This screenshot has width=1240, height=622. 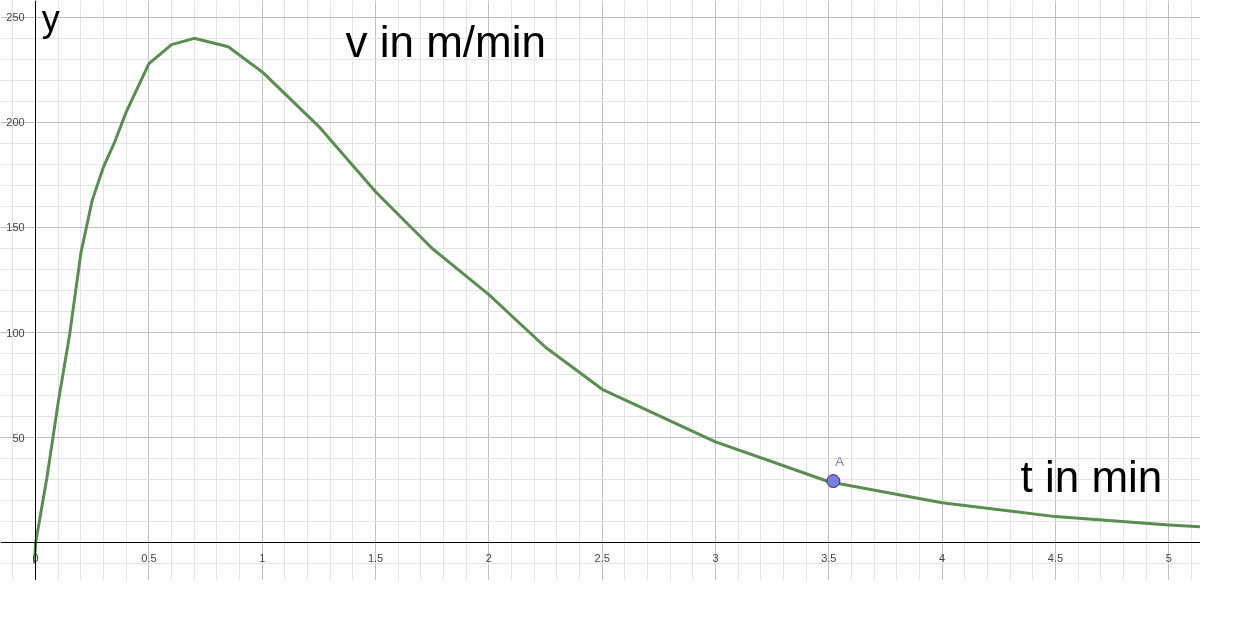 What do you see at coordinates (375, 557) in the screenshot?
I see `x-tick-label: 1.5` at bounding box center [375, 557].